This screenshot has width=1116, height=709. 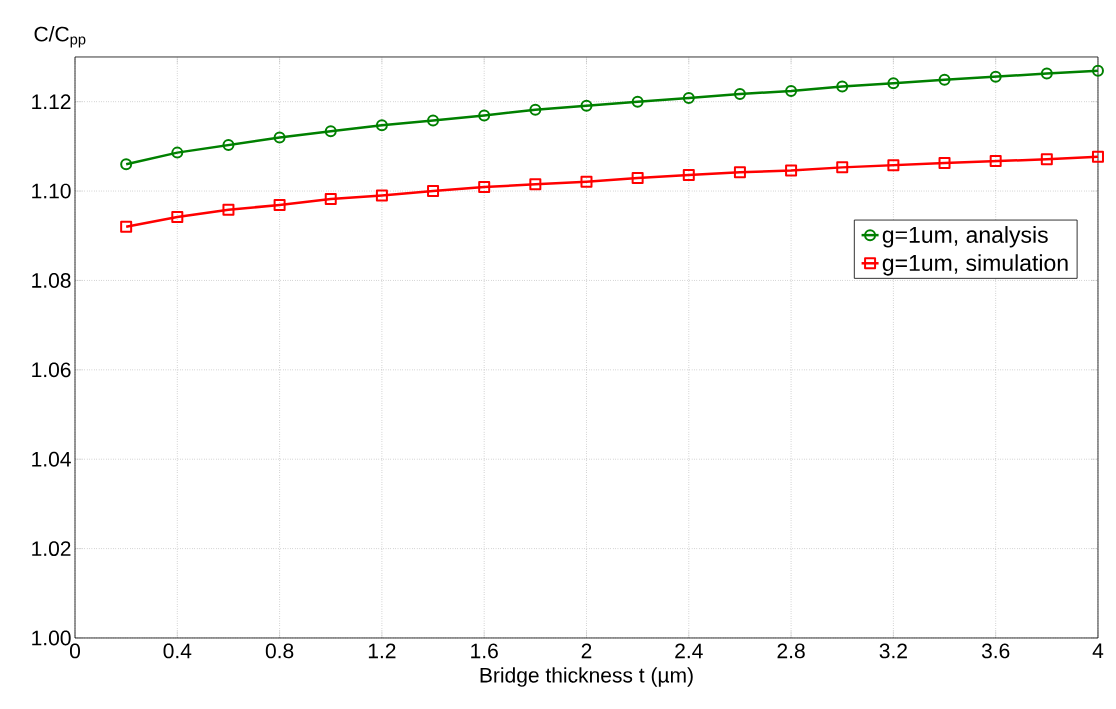 I want to click on legend-label: g=1um, analysis, so click(x=965, y=237).